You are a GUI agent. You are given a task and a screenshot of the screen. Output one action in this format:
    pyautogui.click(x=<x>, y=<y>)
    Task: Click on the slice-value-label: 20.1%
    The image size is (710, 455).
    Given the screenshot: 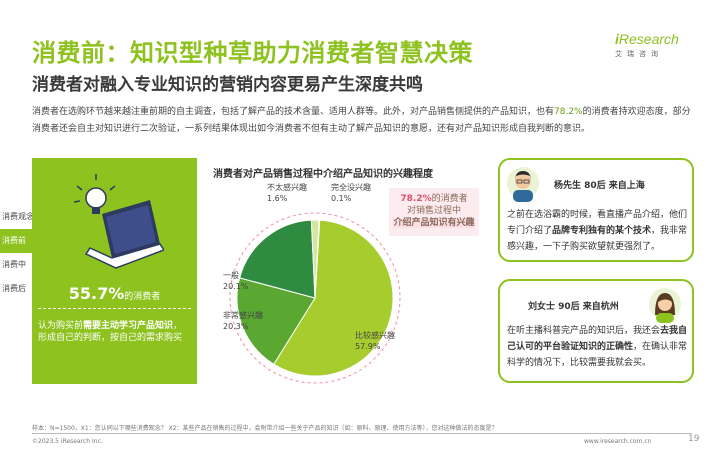 What is the action you would take?
    pyautogui.click(x=236, y=286)
    